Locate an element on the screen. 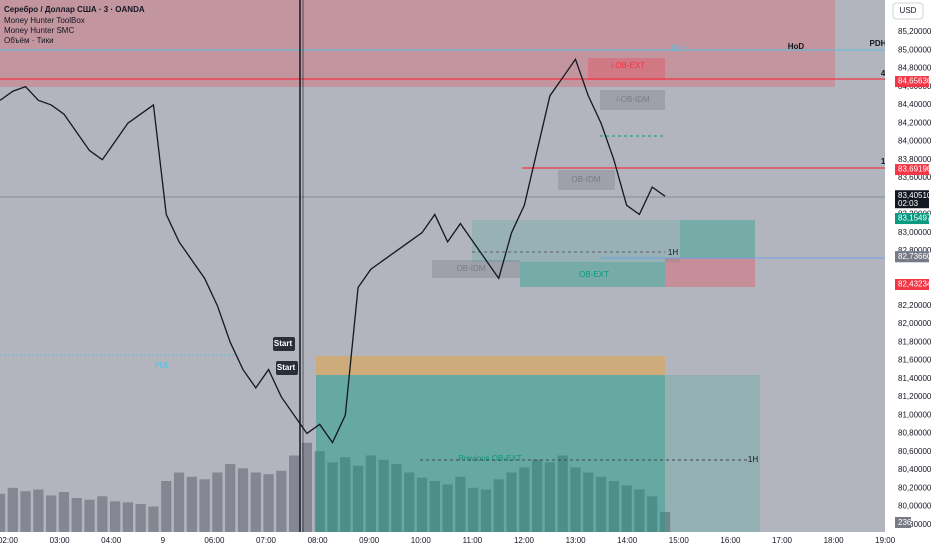 The image size is (932, 550). price-tick-label: 82,00000 is located at coordinates (915, 323).